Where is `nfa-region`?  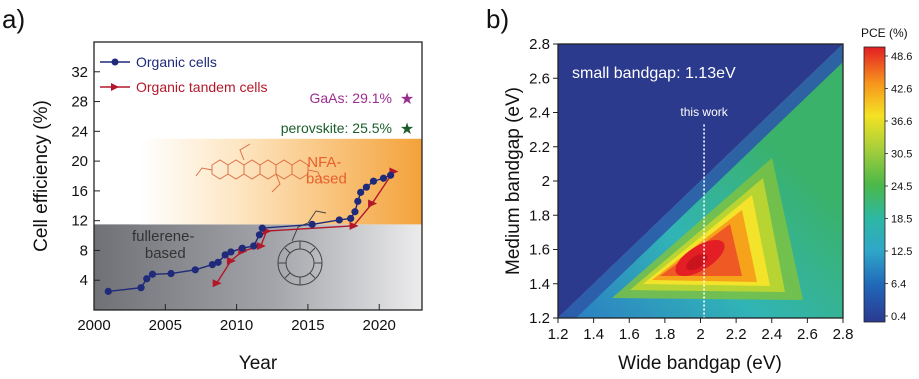 nfa-region is located at coordinates (280, 181).